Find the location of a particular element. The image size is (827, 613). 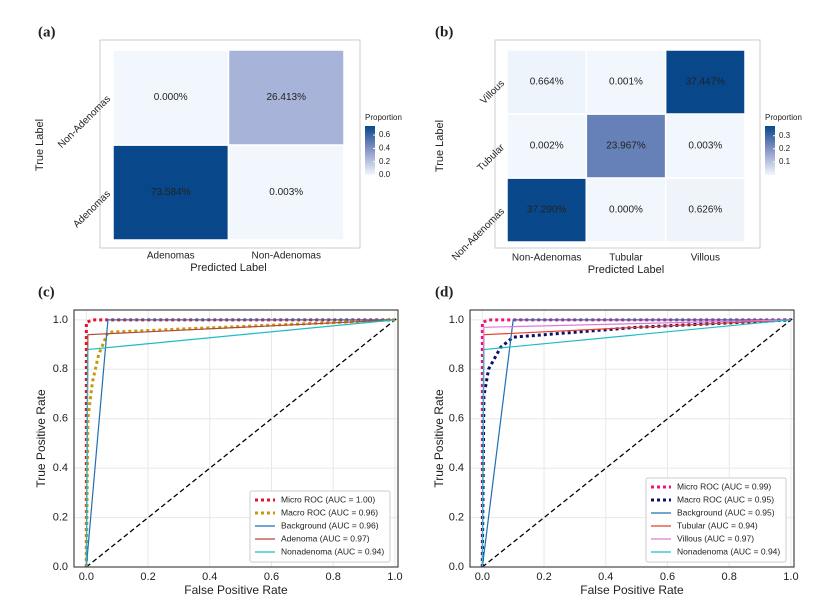

x-tick-label: Villous is located at coordinates (705, 258).